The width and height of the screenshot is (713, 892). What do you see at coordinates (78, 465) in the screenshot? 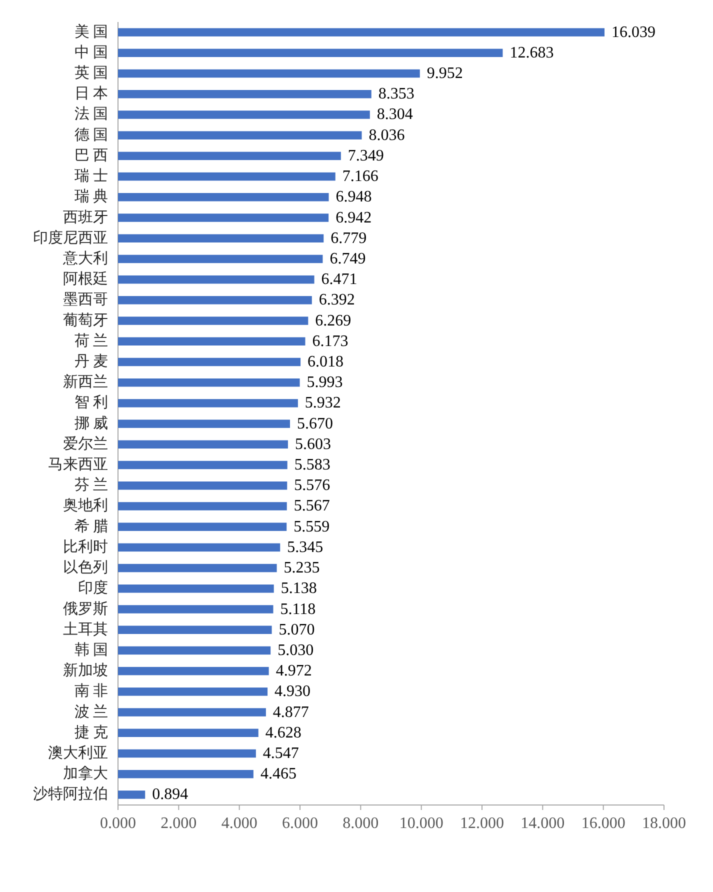
I see `y-tick-label: 马来西亚` at bounding box center [78, 465].